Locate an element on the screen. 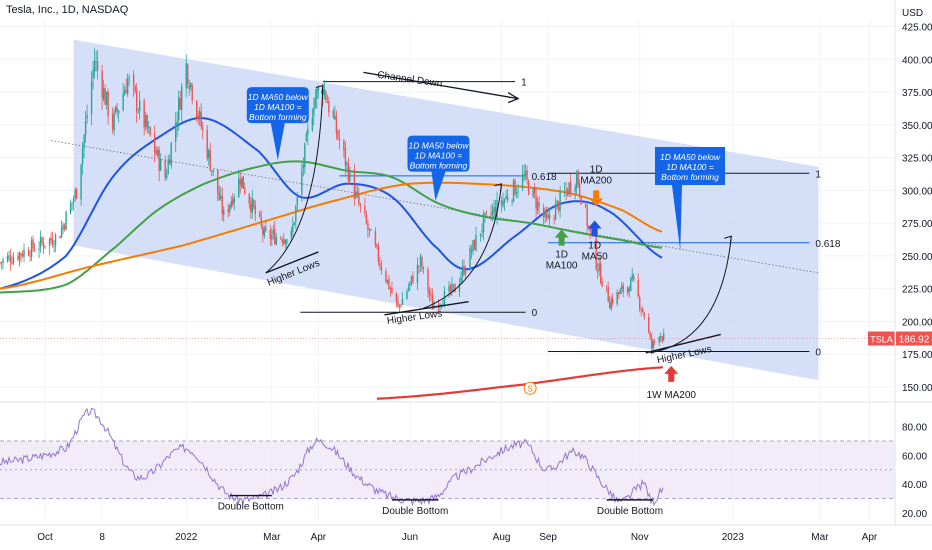  fib-label: 1 is located at coordinates (524, 83).